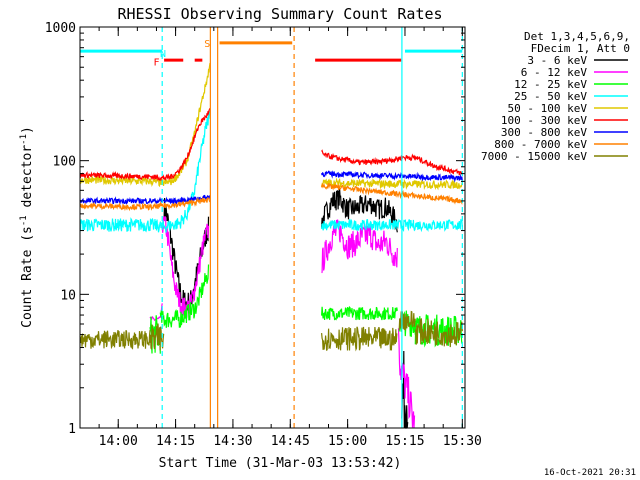  I want to click on y-tick-label: 1, so click(72, 429).